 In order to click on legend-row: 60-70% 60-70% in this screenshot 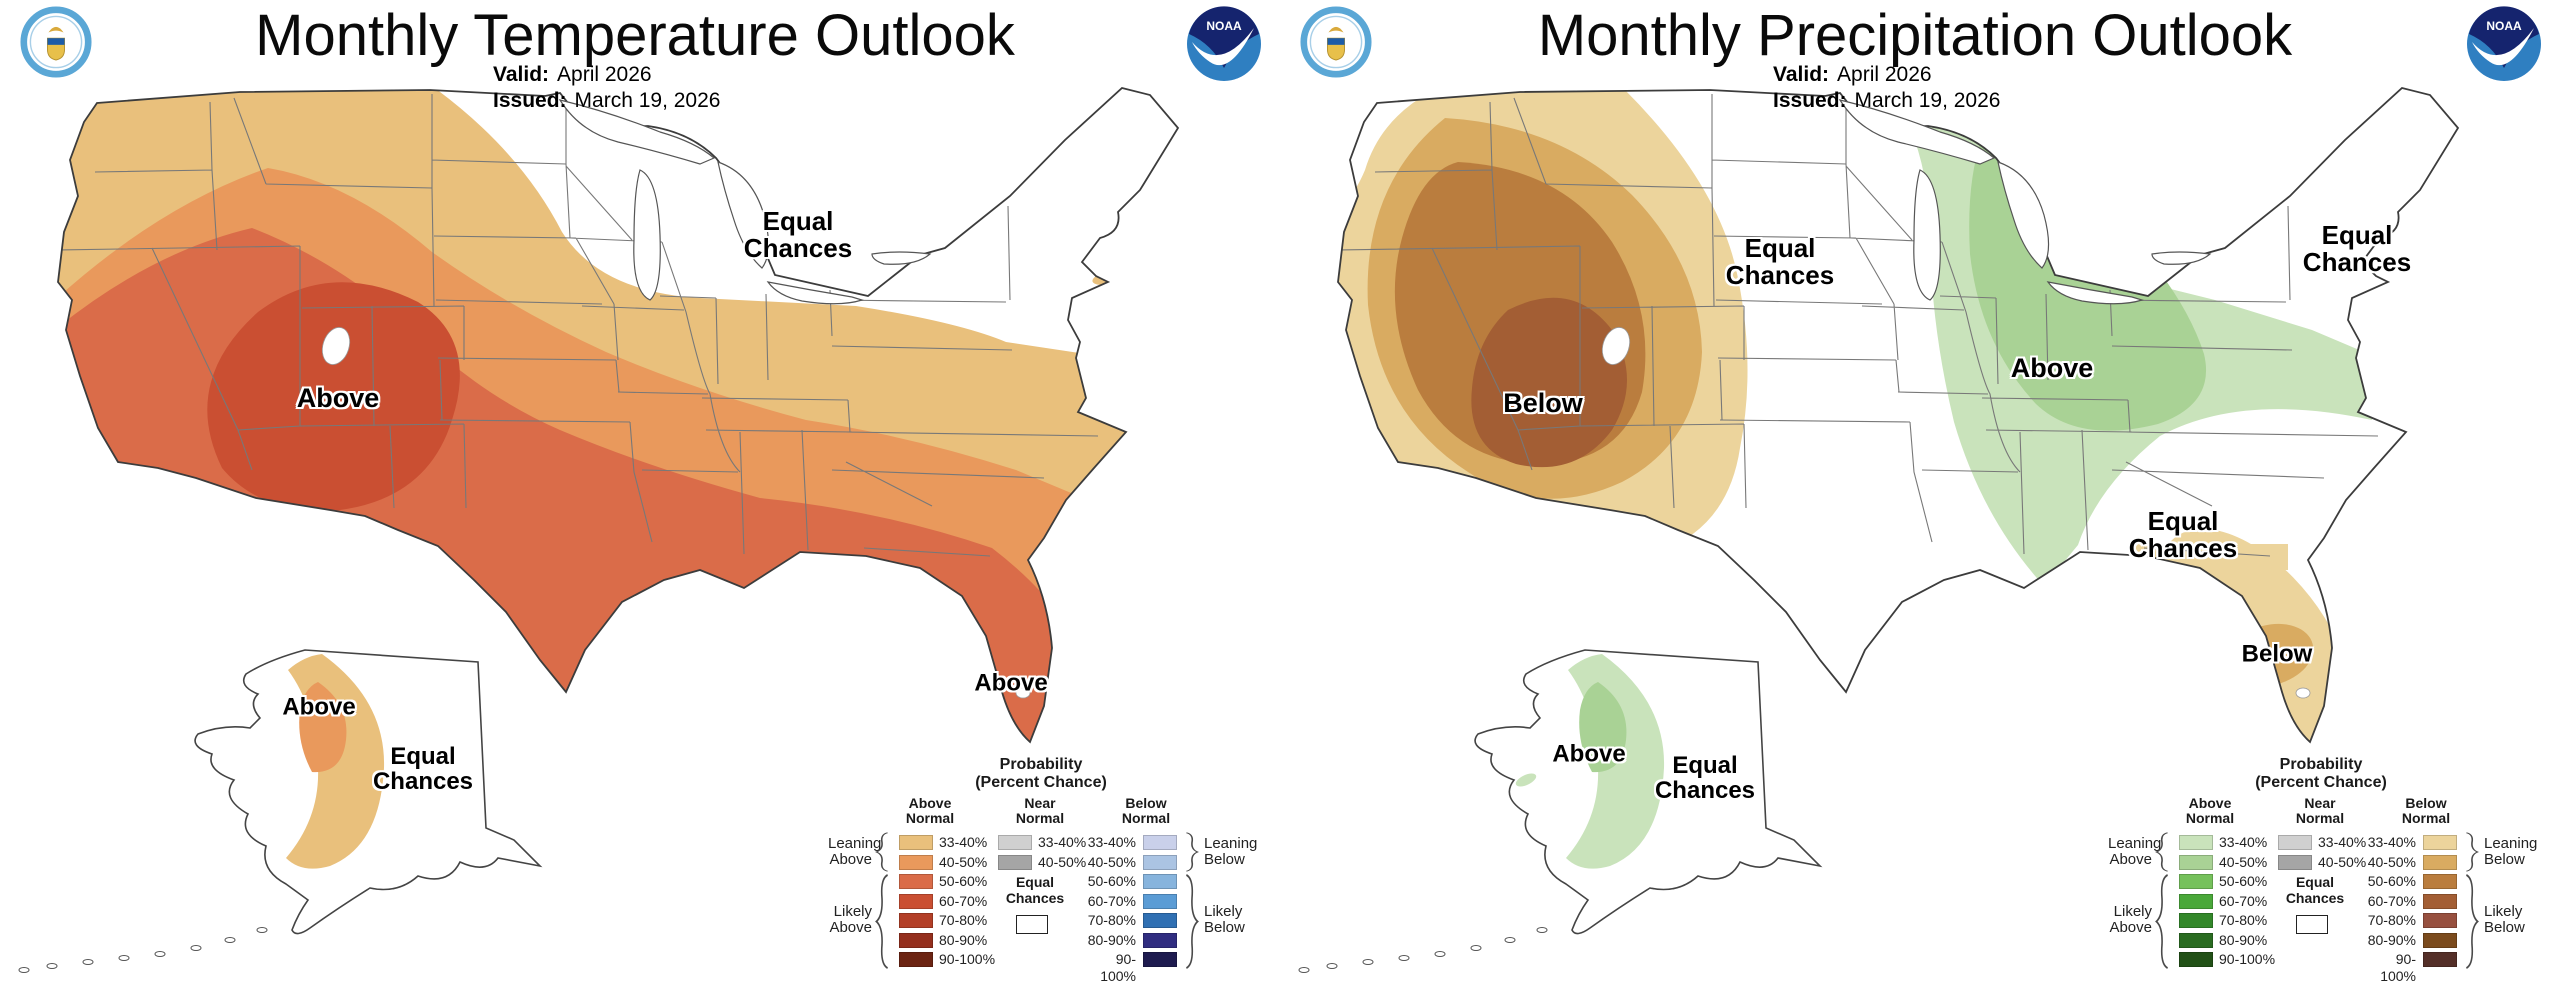, I will do `click(1054, 902)`.